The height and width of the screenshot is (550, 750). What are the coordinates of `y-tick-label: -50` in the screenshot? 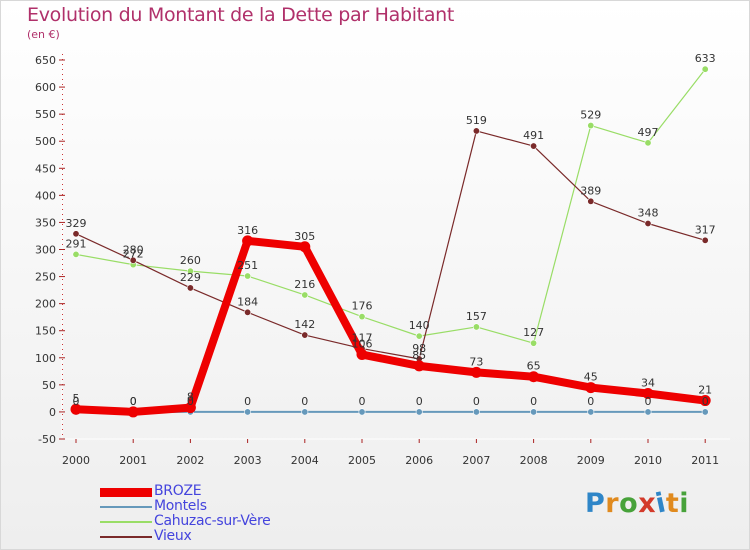 It's located at (47, 439).